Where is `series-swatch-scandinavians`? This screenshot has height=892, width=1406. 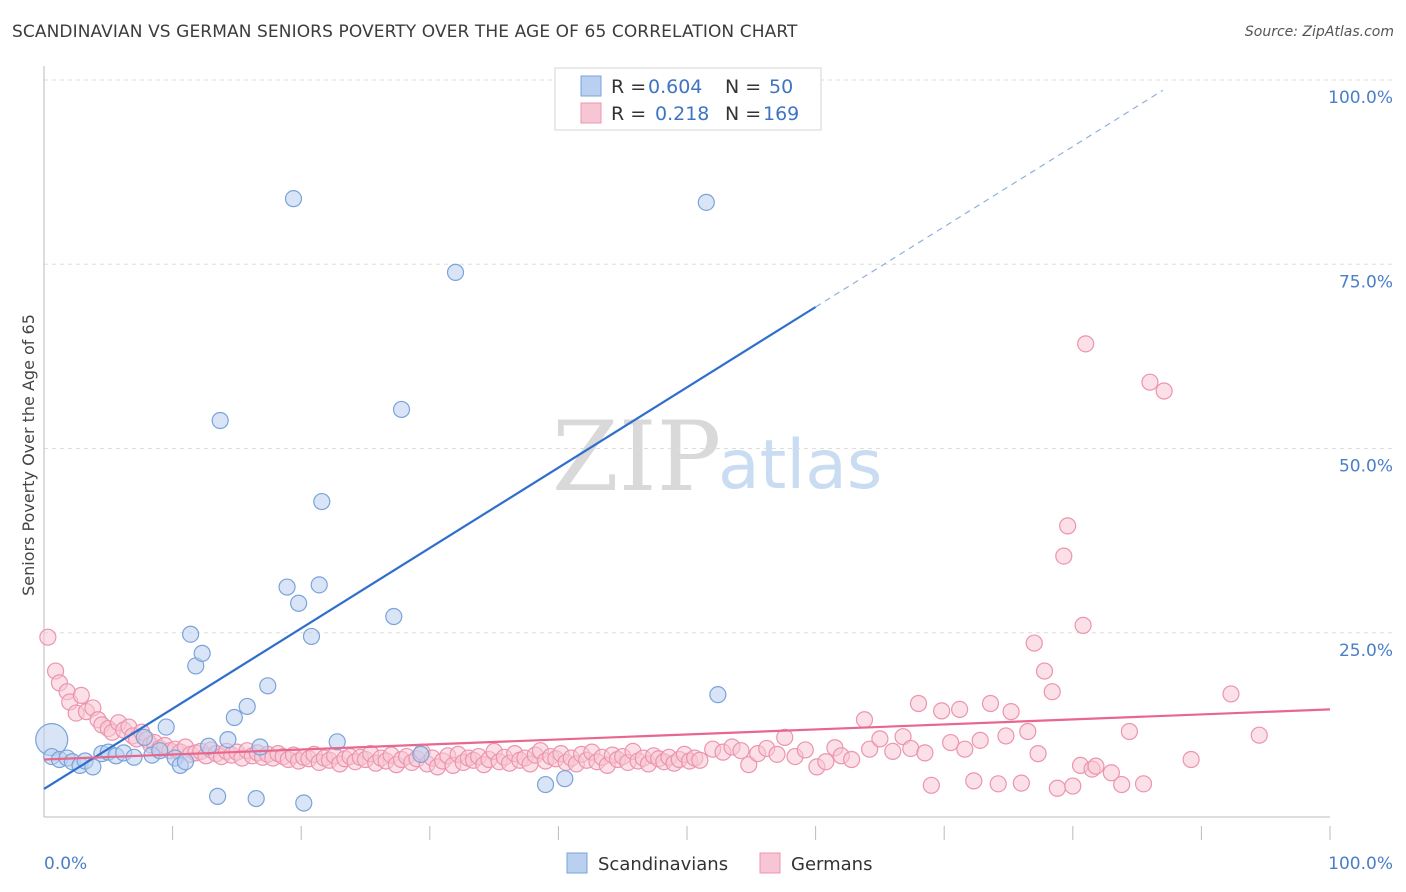
series-swatch-scandinavians is located at coordinates (577, 863).